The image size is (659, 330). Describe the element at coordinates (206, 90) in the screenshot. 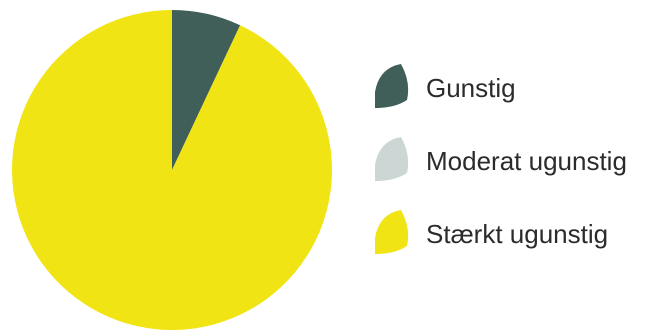

I see `pie-slice-gunstig` at that location.